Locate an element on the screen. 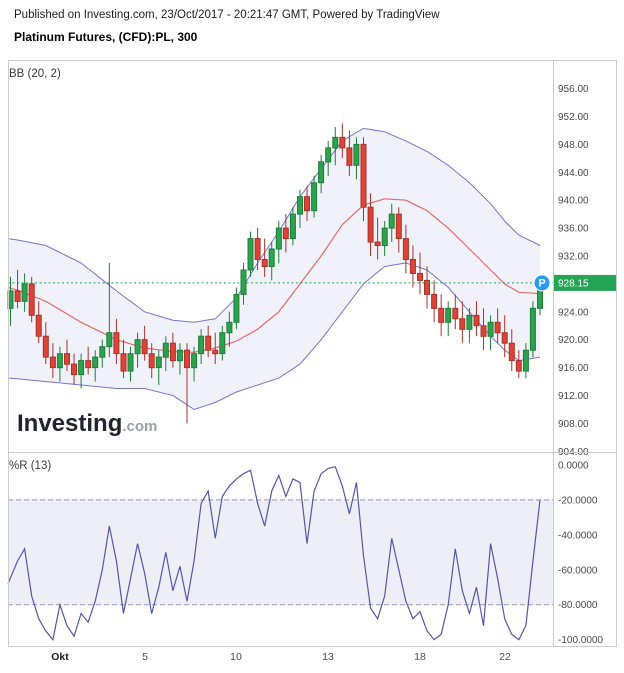  time-axis-label: 5 is located at coordinates (145, 657).